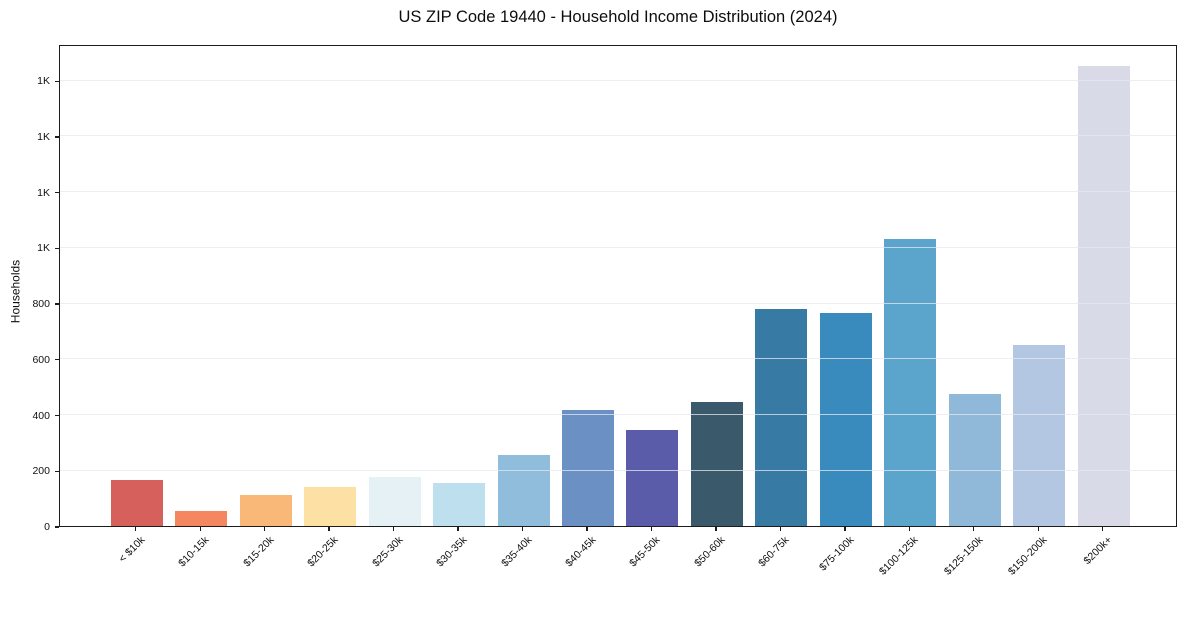  Describe the element at coordinates (716, 464) in the screenshot. I see `bar-$50-60k` at that location.